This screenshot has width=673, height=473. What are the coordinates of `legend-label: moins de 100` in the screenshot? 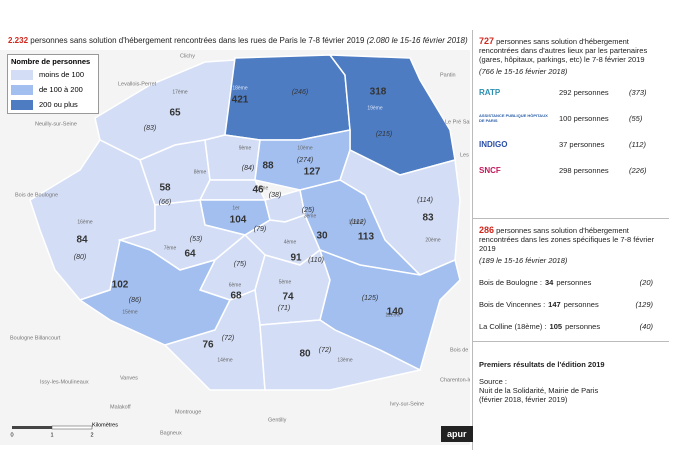 It's located at (62, 74).